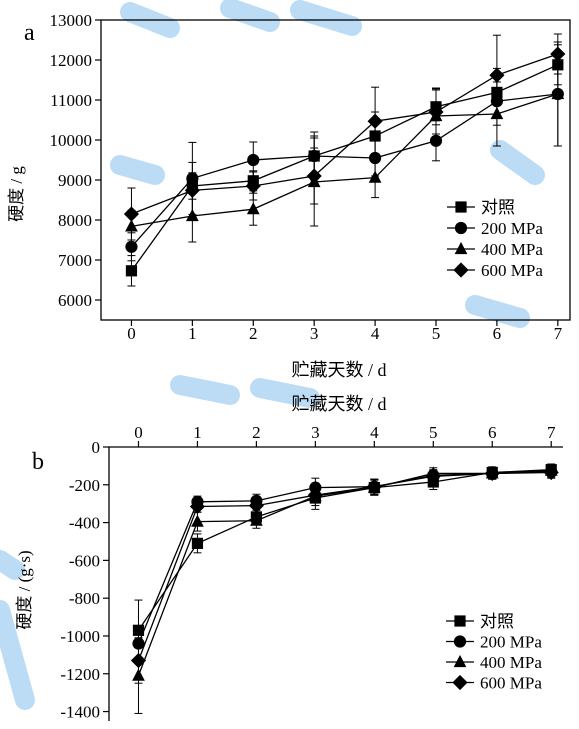 The width and height of the screenshot is (579, 729). What do you see at coordinates (138, 630) in the screenshot?
I see `panel-b-control-point` at bounding box center [138, 630].